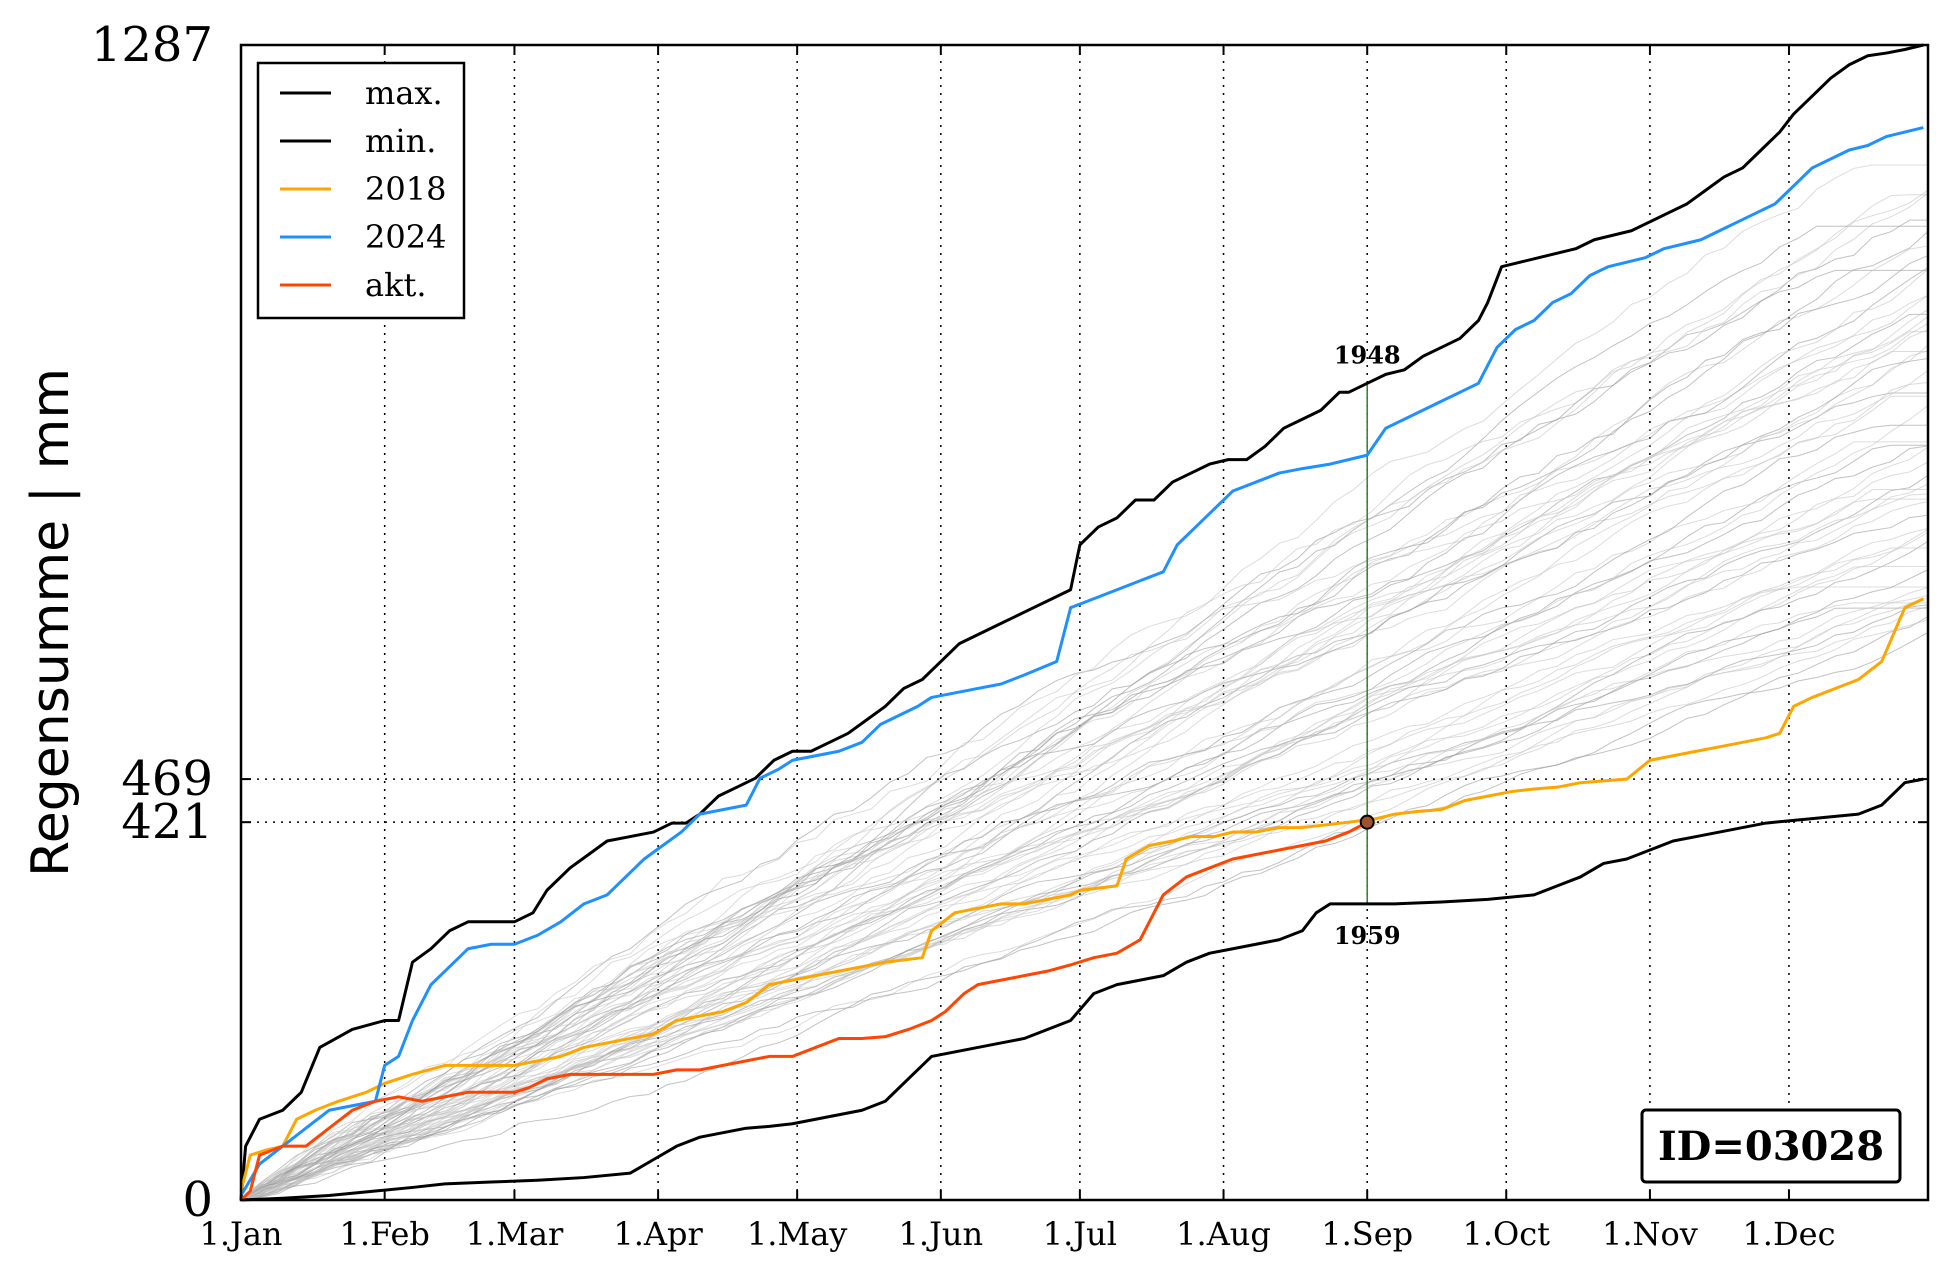  I want to click on year-annotations: 1948 1959, so click(1367, 645).